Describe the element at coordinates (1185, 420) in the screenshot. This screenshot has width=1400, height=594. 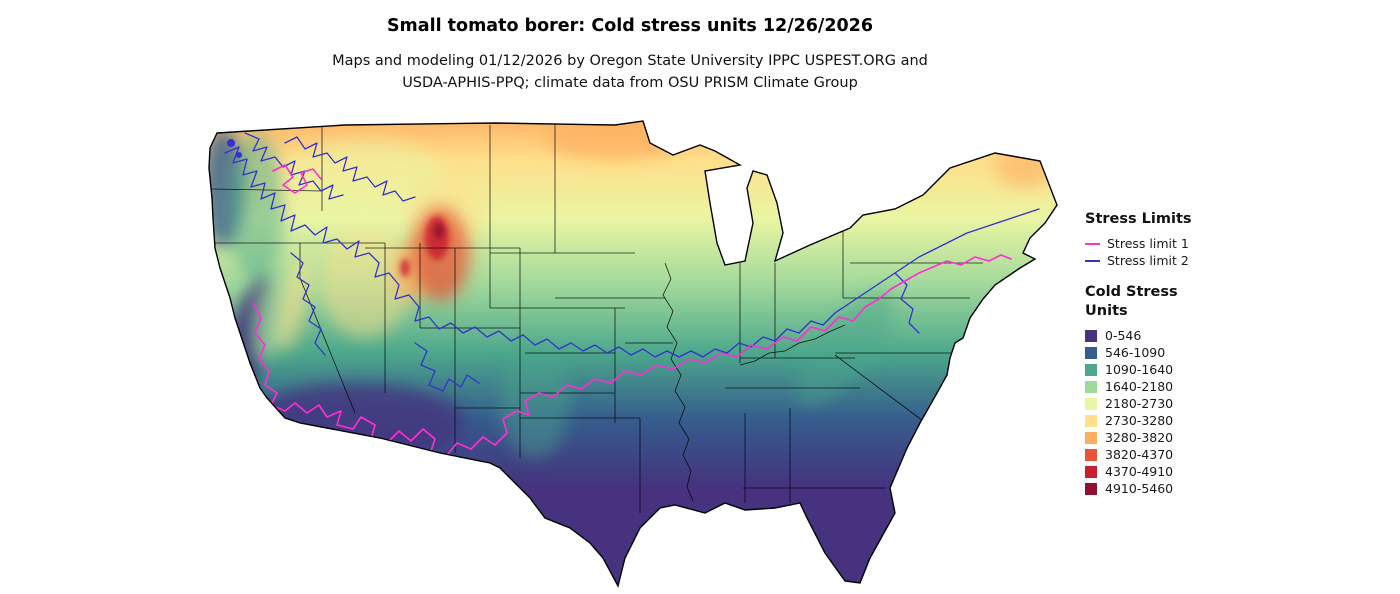
I see `legend-item: 2730-3280` at that location.